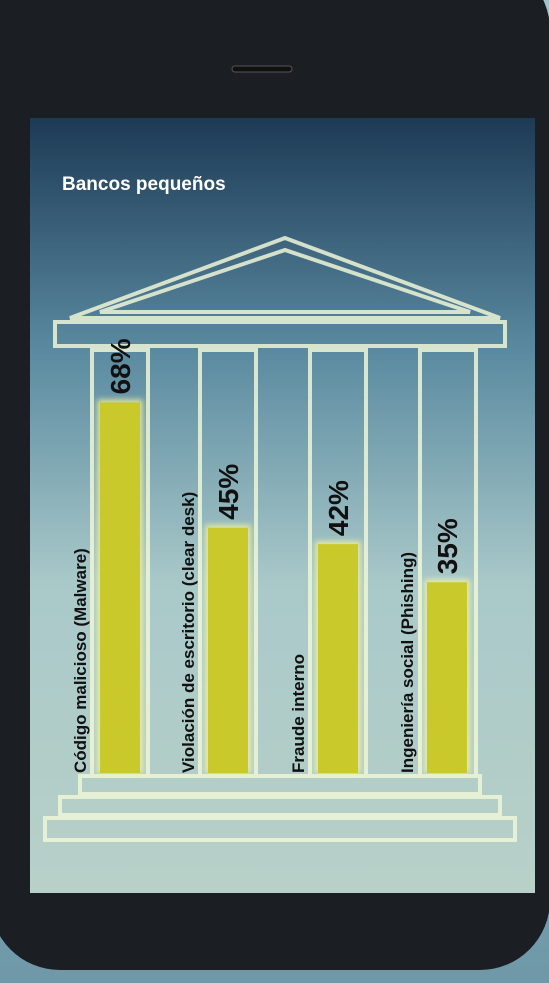 The image size is (549, 983). What do you see at coordinates (262, 69) in the screenshot?
I see `speaker` at bounding box center [262, 69].